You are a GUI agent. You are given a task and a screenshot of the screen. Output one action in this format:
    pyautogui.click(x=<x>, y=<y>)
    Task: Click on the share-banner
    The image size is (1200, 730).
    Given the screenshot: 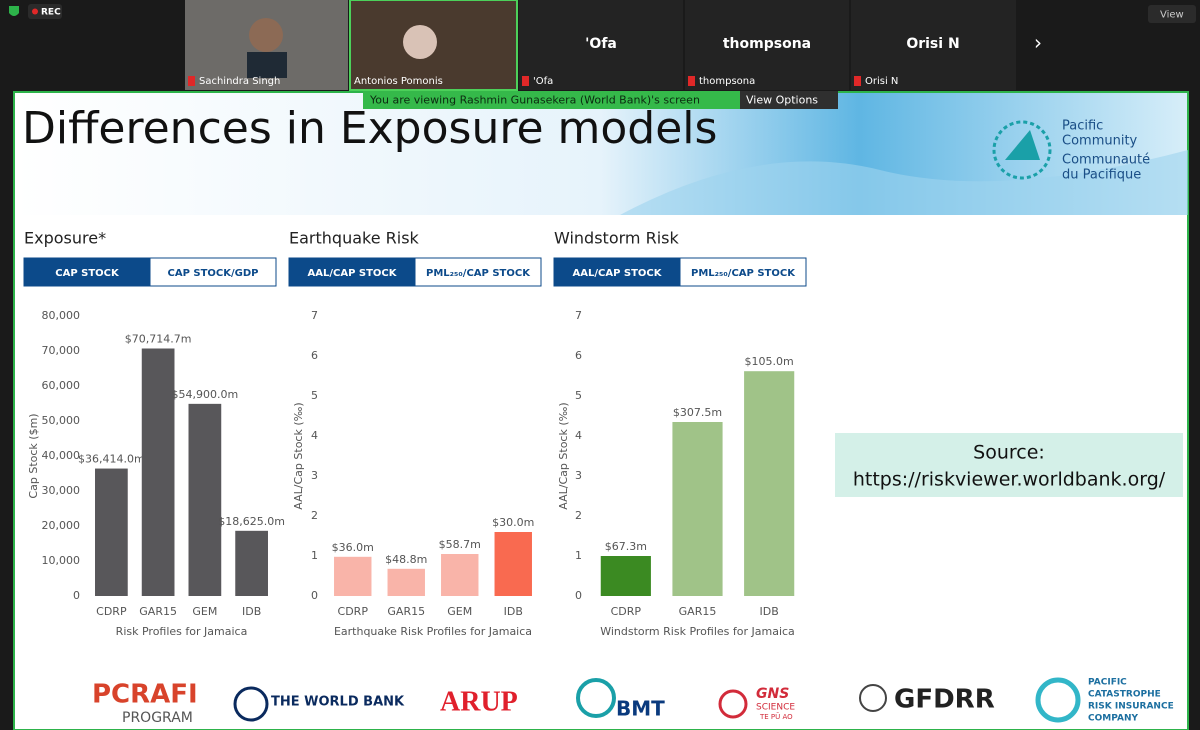 What is the action you would take?
    pyautogui.click(x=551, y=100)
    